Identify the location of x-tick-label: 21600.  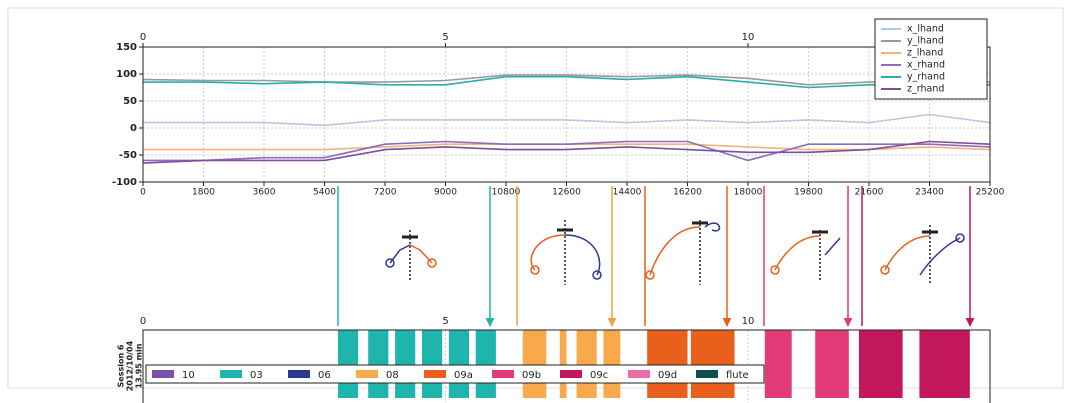
(869, 193).